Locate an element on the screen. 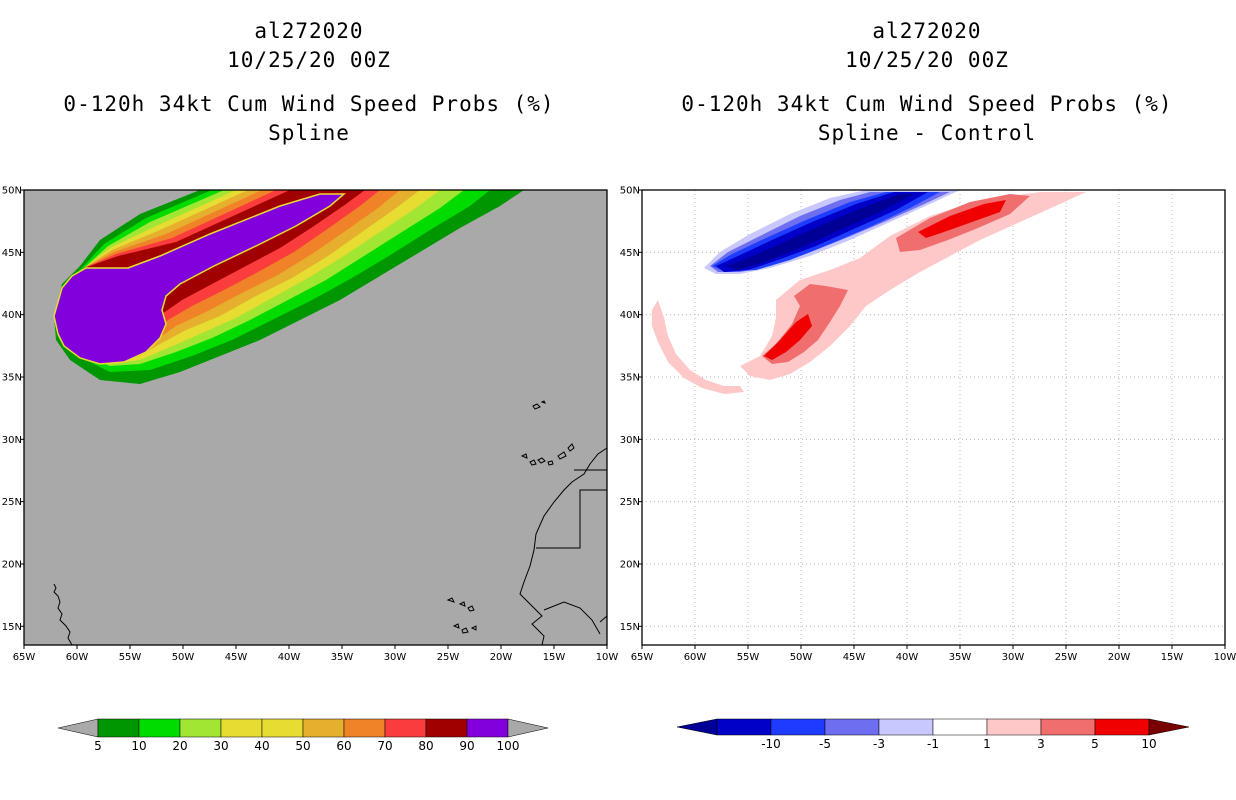 The height and width of the screenshot is (800, 1236). left-storm-id: al272020 is located at coordinates (309, 31).